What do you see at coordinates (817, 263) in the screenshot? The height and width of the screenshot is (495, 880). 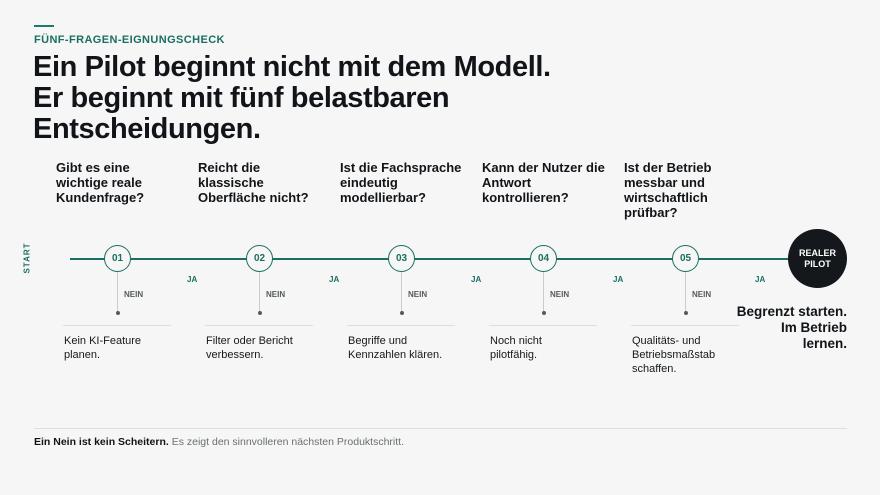 I see `final-line-2: PILOT` at bounding box center [817, 263].